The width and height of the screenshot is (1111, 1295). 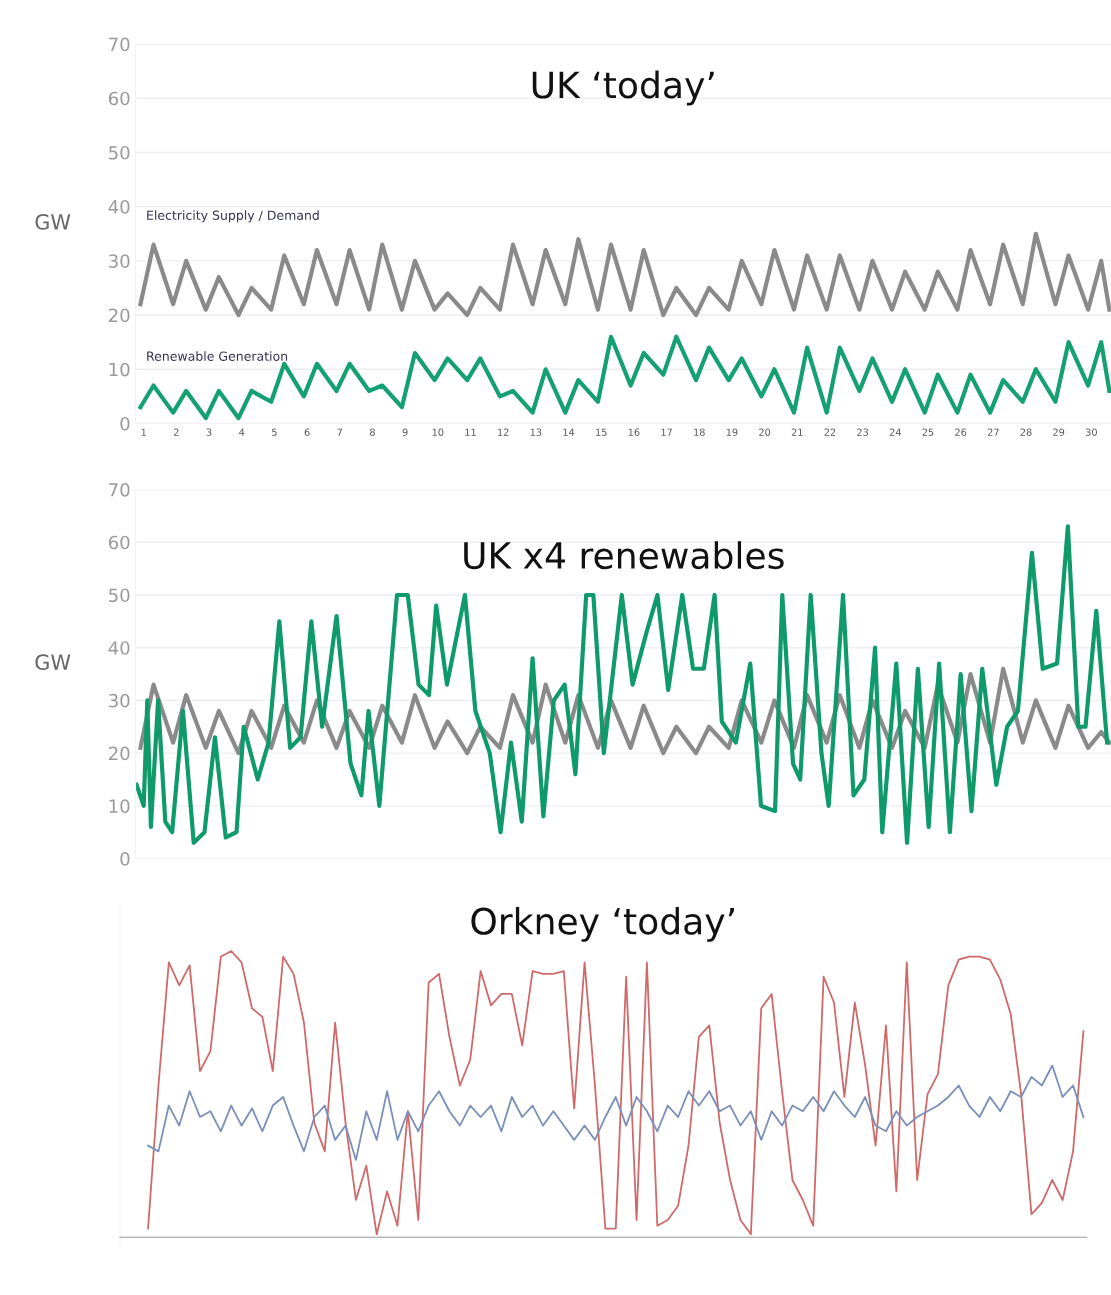 What do you see at coordinates (176, 432) in the screenshot?
I see `x-tick-label: 2` at bounding box center [176, 432].